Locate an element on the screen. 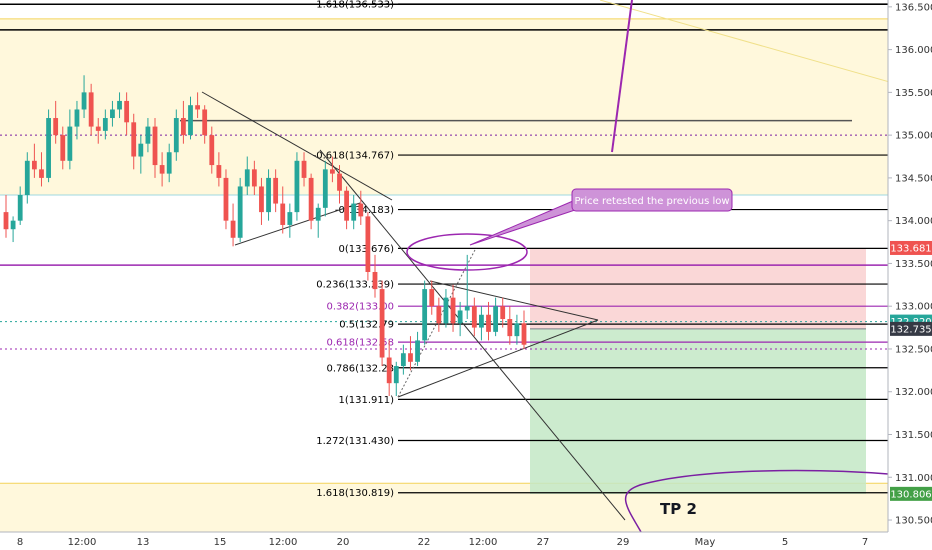 This screenshot has height=550, width=932. price-tag-text: 130.806 is located at coordinates (910, 494).